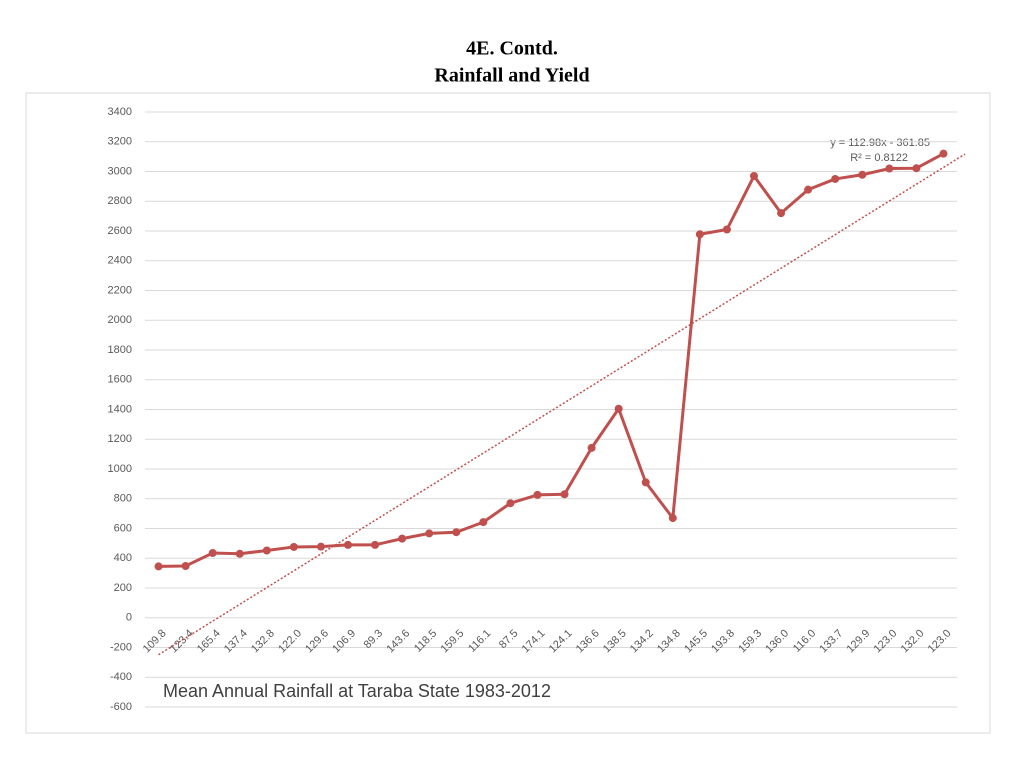 The height and width of the screenshot is (768, 1024). Describe the element at coordinates (512, 49) in the screenshot. I see `chart-title: 4E. Contd.` at that location.